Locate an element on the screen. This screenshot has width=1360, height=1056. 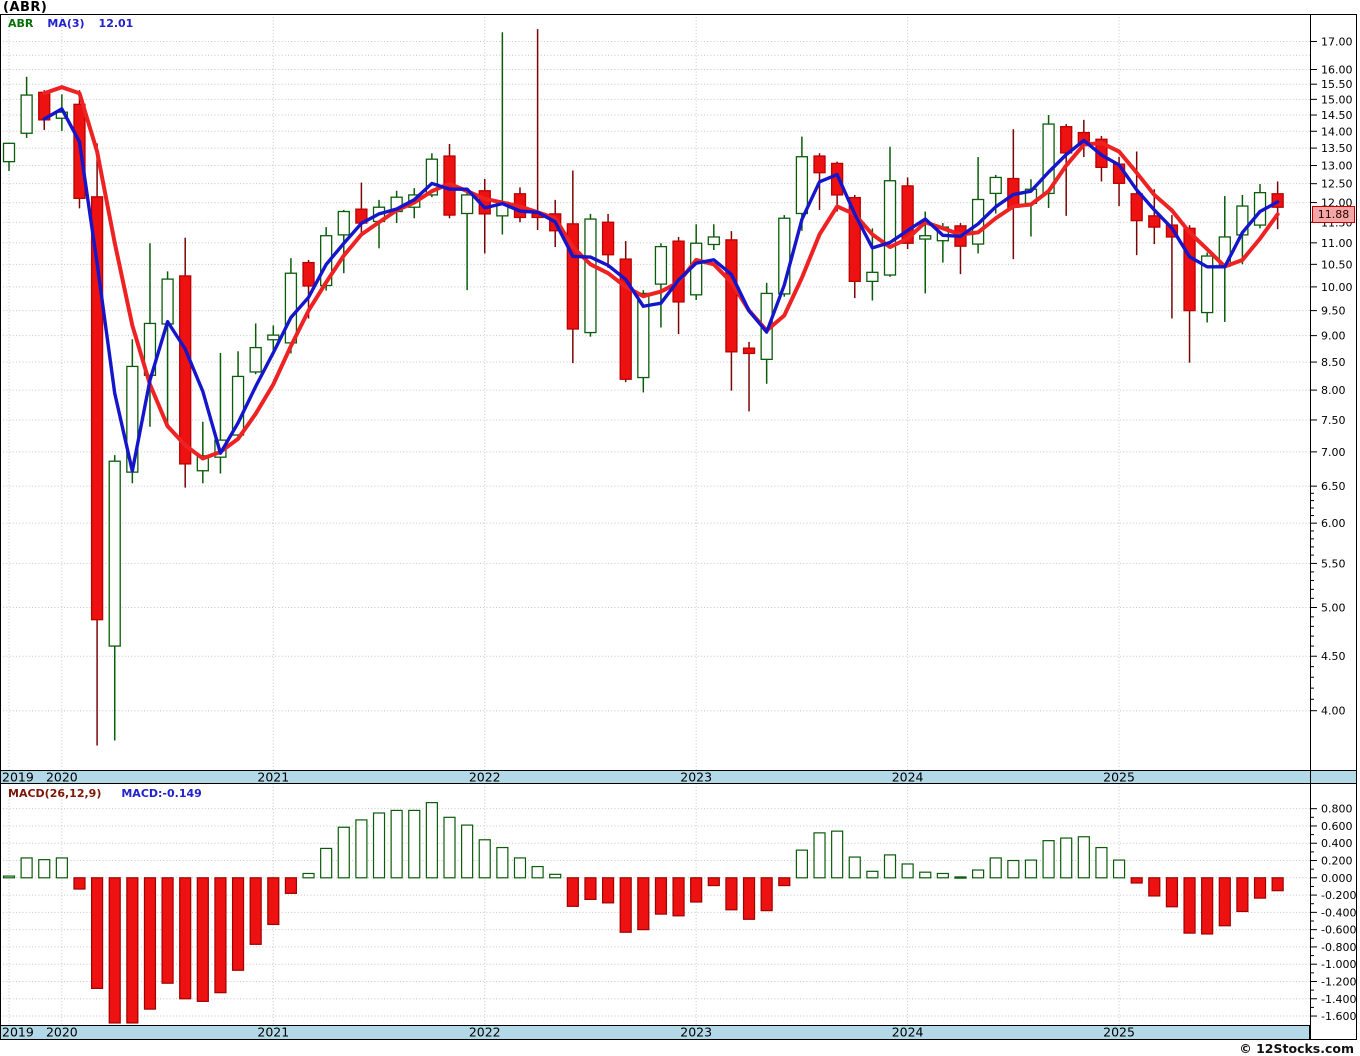
price-legend: ABR MA(3) 12.01 is located at coordinates (70, 23).